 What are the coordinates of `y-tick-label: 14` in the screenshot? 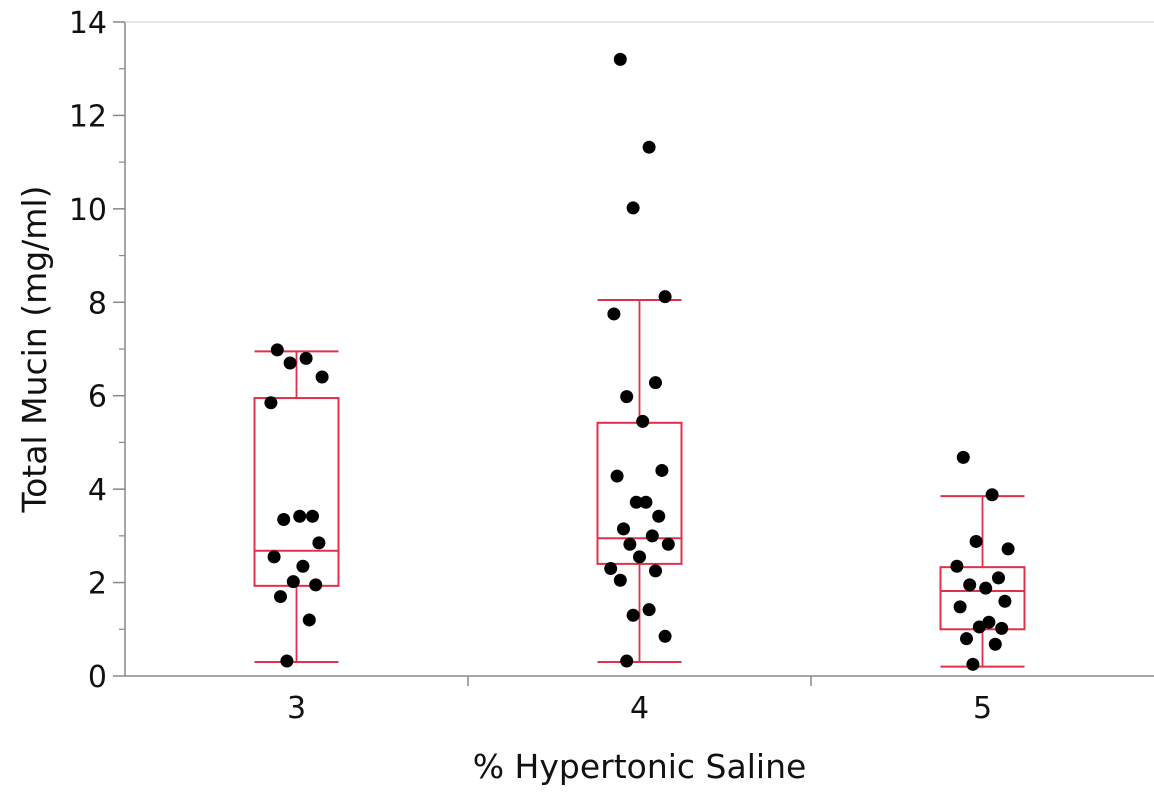 It's located at (88, 23).